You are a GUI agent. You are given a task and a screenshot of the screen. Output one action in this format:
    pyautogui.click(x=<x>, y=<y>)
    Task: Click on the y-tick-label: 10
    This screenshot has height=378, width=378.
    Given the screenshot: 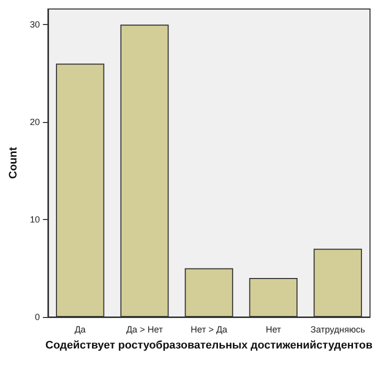 What is the action you would take?
    pyautogui.click(x=35, y=219)
    